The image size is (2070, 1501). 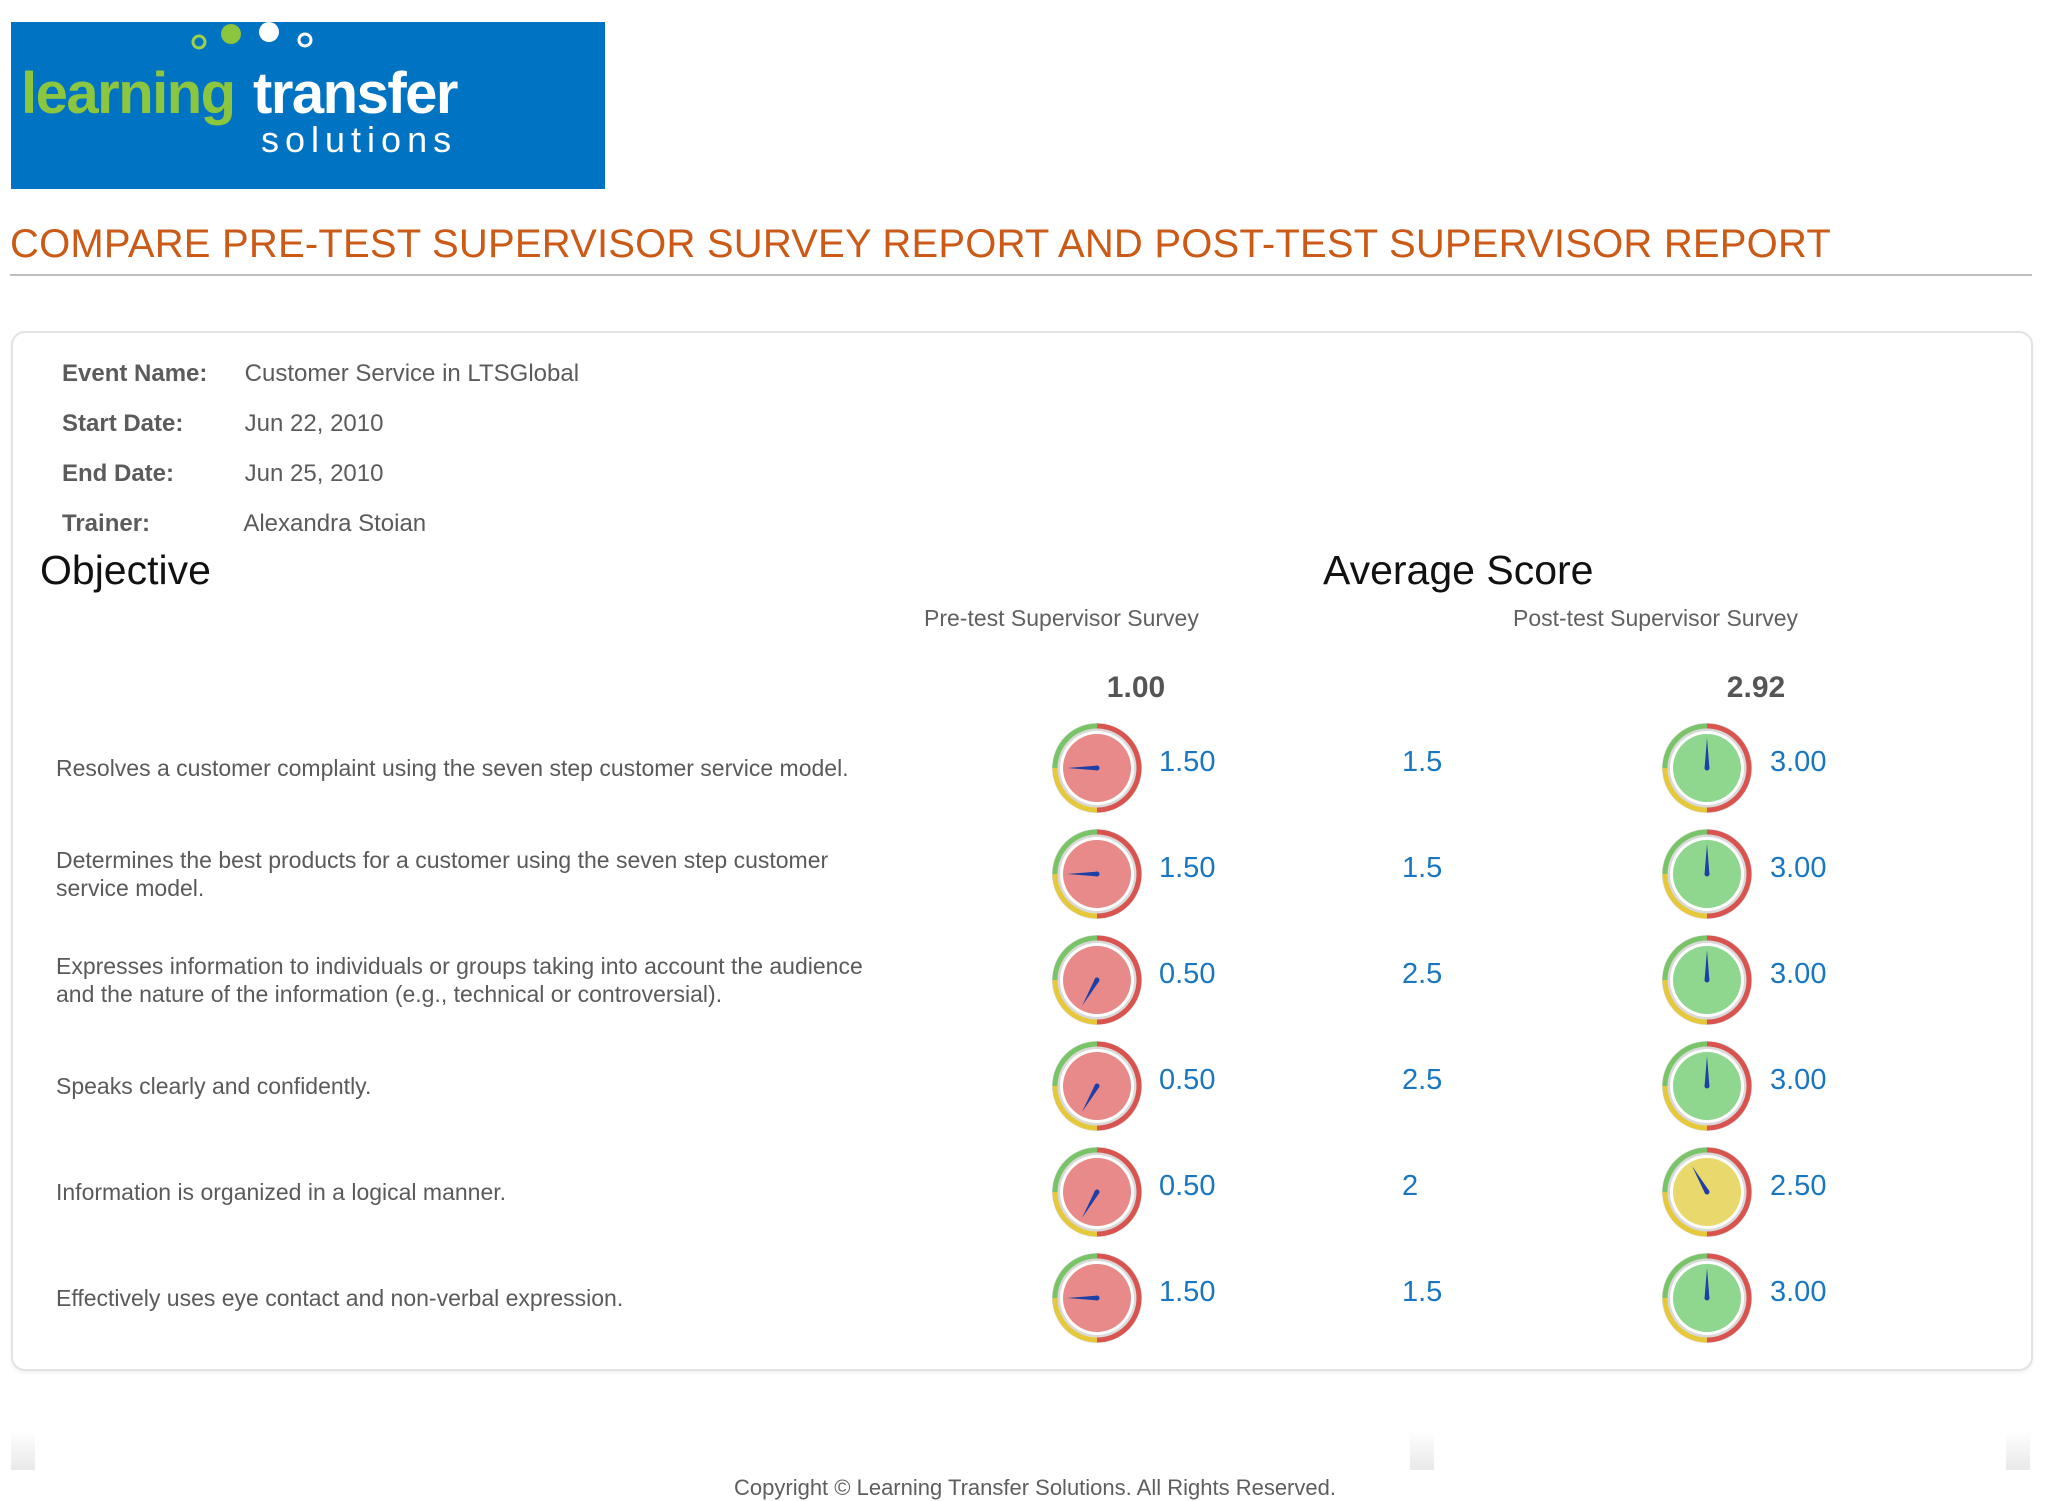 I want to click on logo-word-learning: learning, so click(x=128, y=93).